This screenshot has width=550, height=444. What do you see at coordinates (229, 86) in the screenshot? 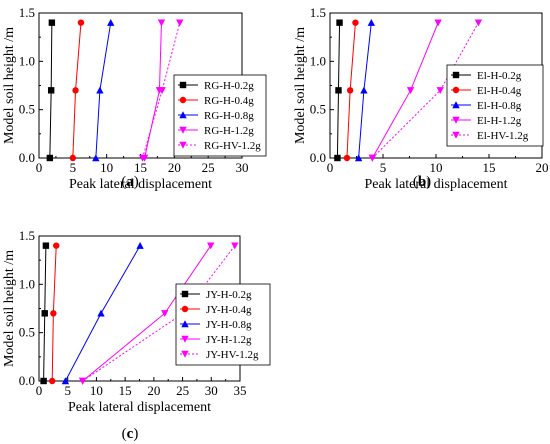
I see `legend-entry: RG-H-0.2g` at bounding box center [229, 86].